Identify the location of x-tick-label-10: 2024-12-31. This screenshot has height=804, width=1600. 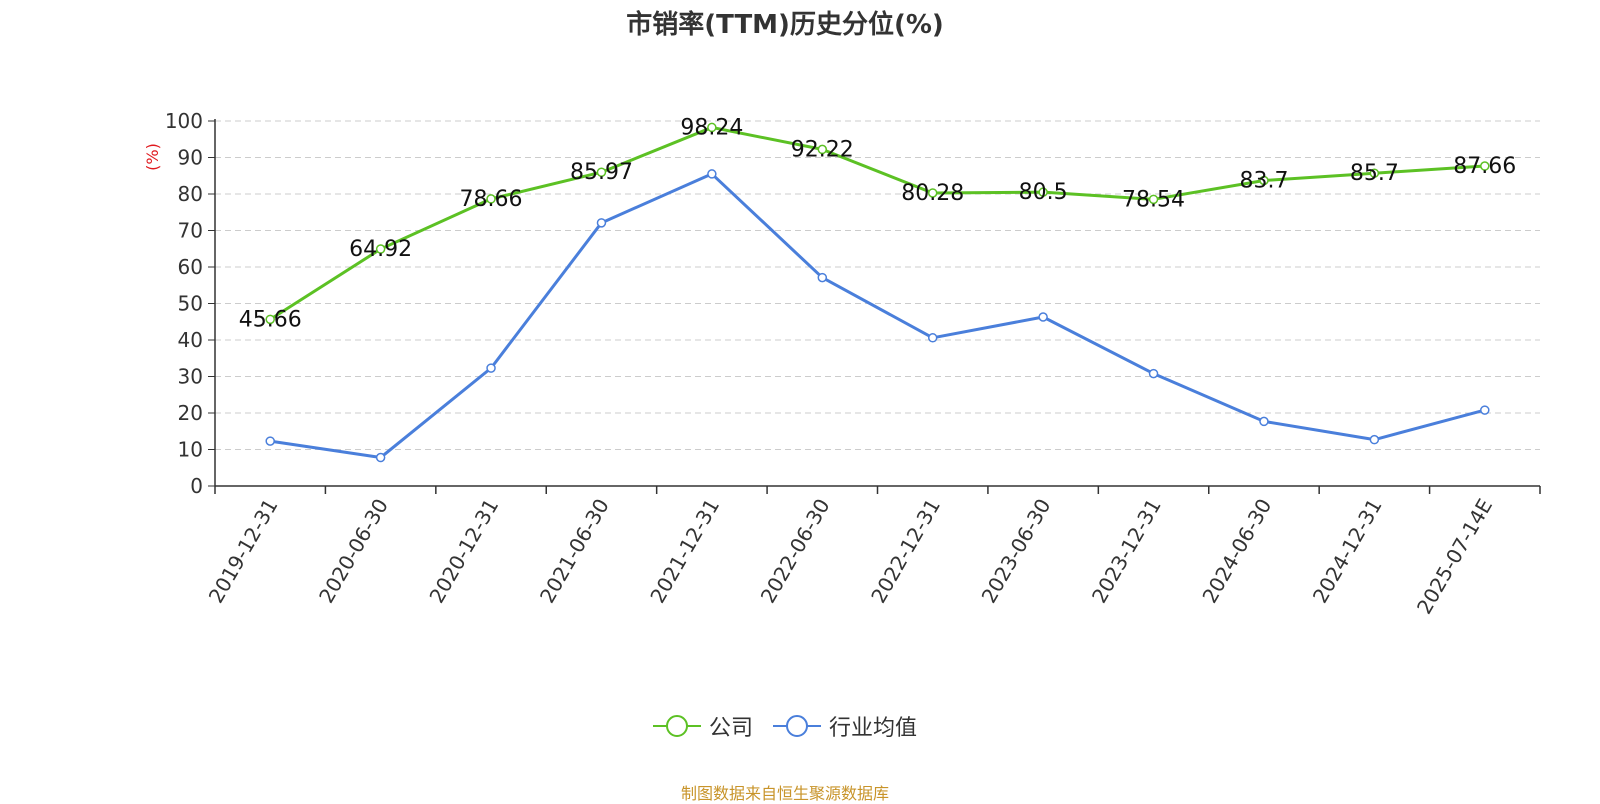
(1347, 551).